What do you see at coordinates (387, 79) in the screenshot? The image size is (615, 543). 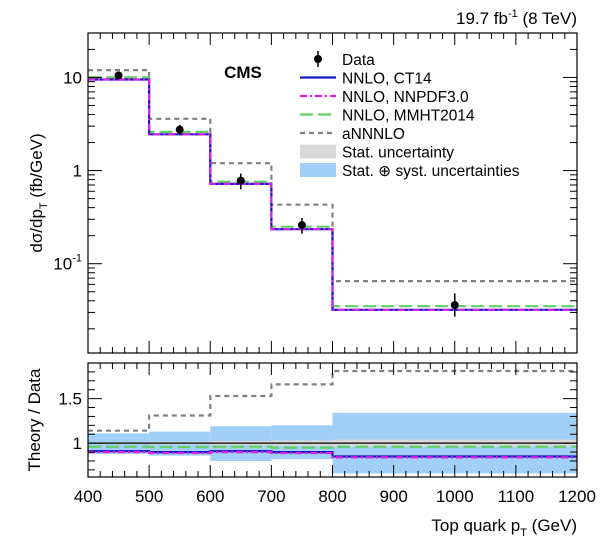 I see `legend-label-ct14: NNLO, CT14` at bounding box center [387, 79].